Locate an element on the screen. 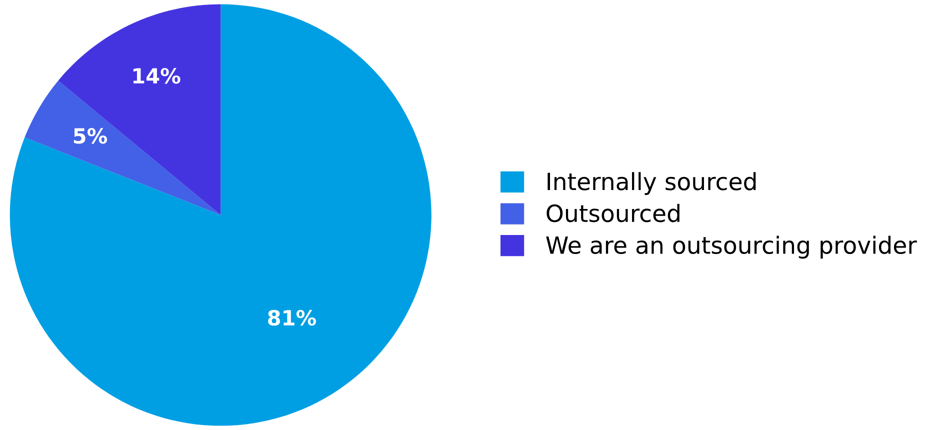 This screenshot has width=949, height=430. legend-label: We are an outsourcing provider is located at coordinates (731, 247).